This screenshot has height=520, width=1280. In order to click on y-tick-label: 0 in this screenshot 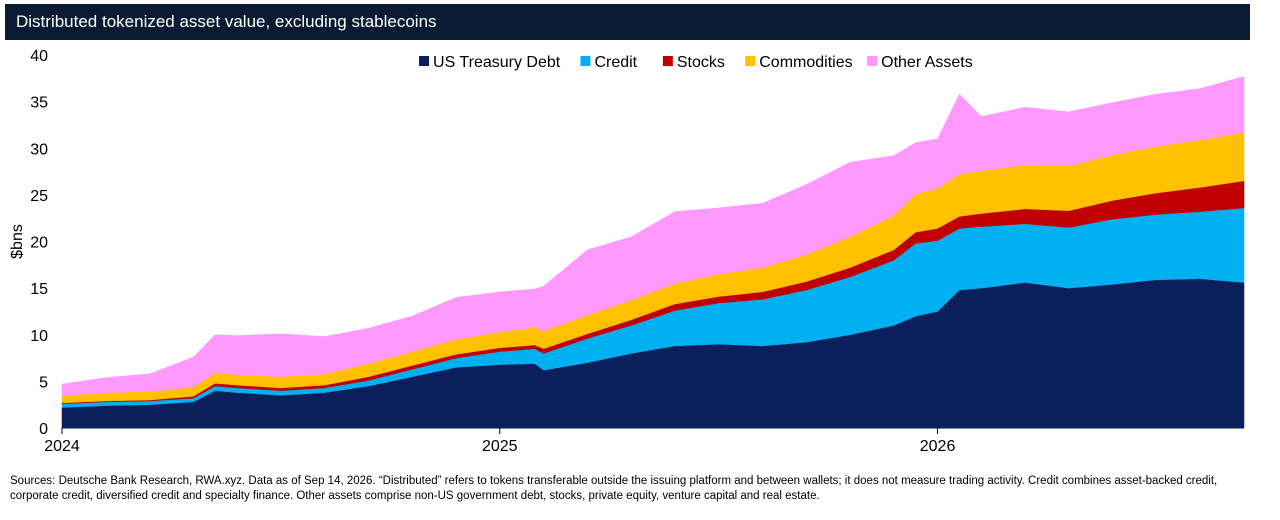, I will do `click(43, 429)`.